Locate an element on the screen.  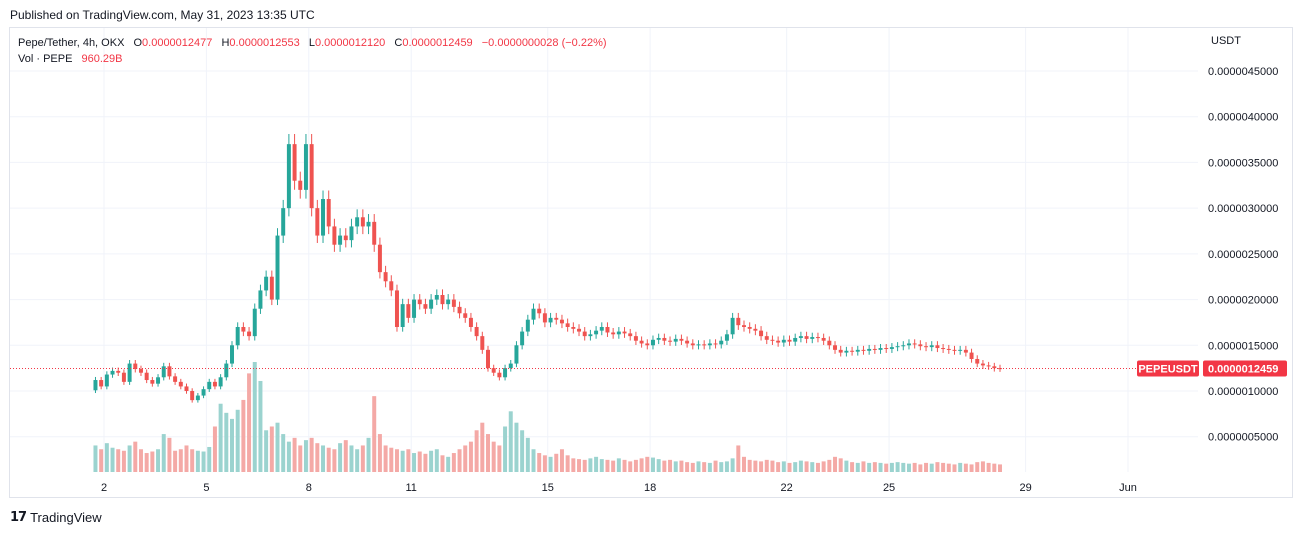
legend-o-value: 0.0000012477 is located at coordinates (177, 43).